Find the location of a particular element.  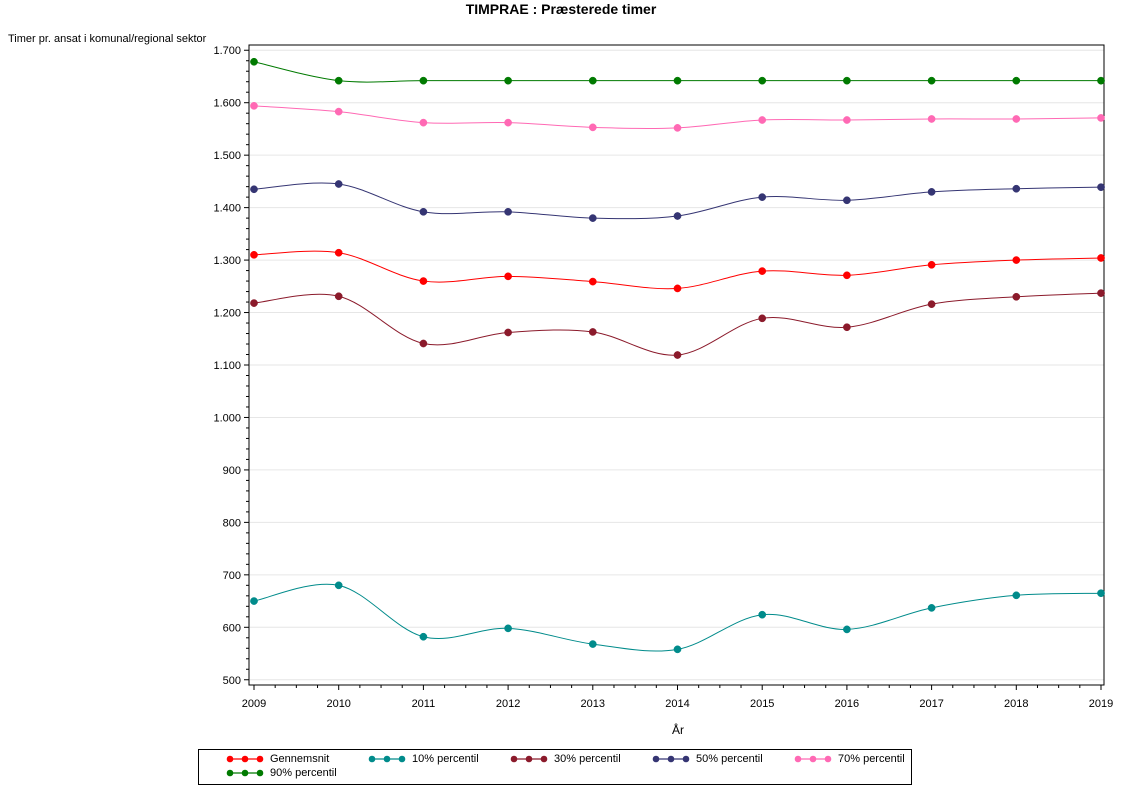

x-tick-label: 2019 is located at coordinates (1101, 704).